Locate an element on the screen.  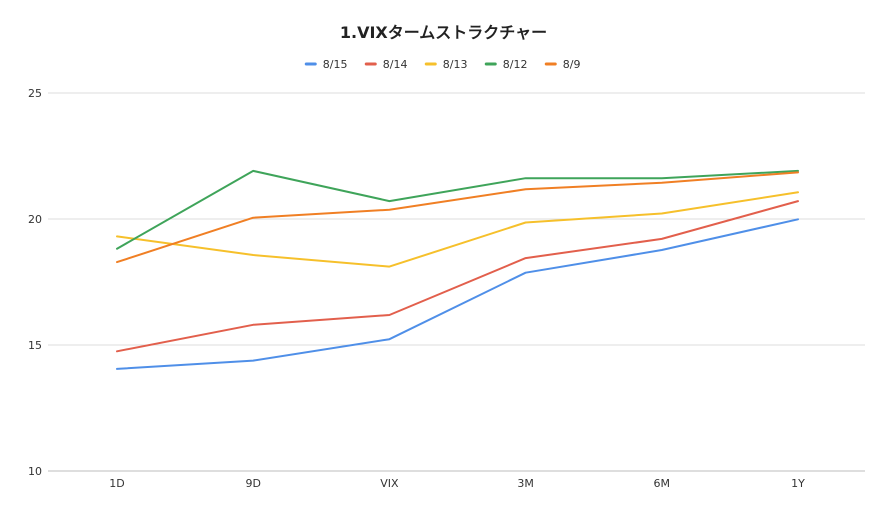
x-tick-label: 1Y is located at coordinates (798, 483).